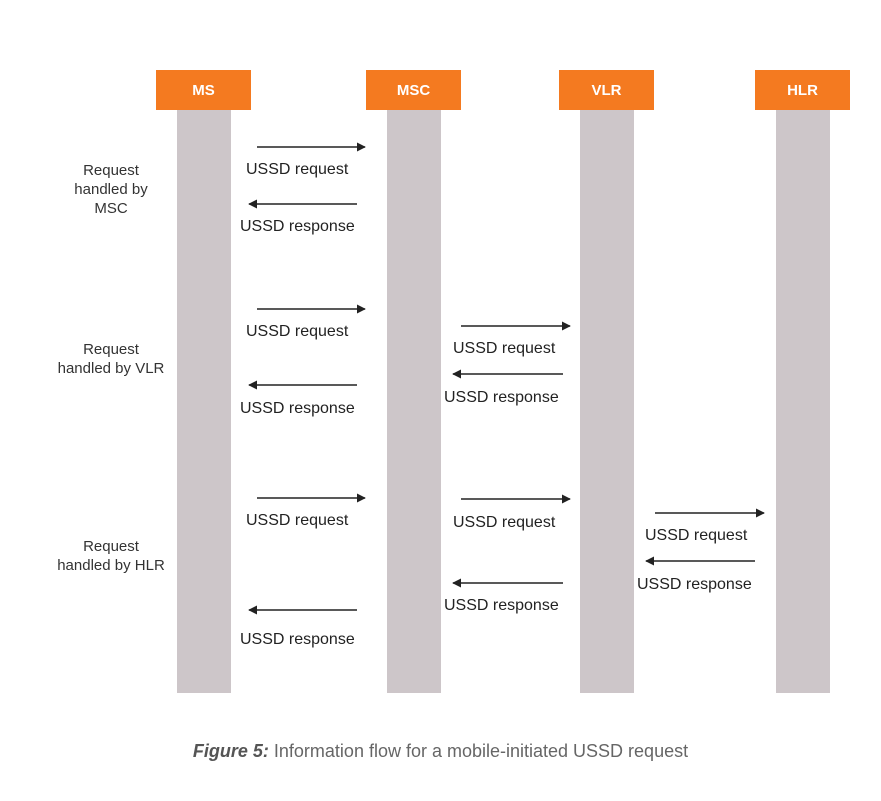 The height and width of the screenshot is (801, 881). What do you see at coordinates (803, 401) in the screenshot?
I see `lifeline-hlr` at bounding box center [803, 401].